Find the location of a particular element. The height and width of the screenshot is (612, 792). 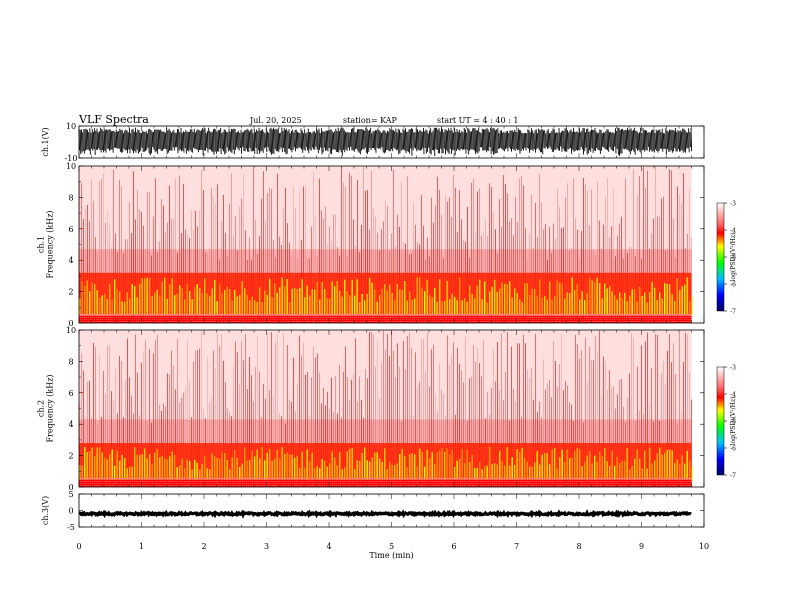

ch1-spectrogram-colorbar-label: log(PSD)(V²/Hz) is located at coordinates (733, 257).